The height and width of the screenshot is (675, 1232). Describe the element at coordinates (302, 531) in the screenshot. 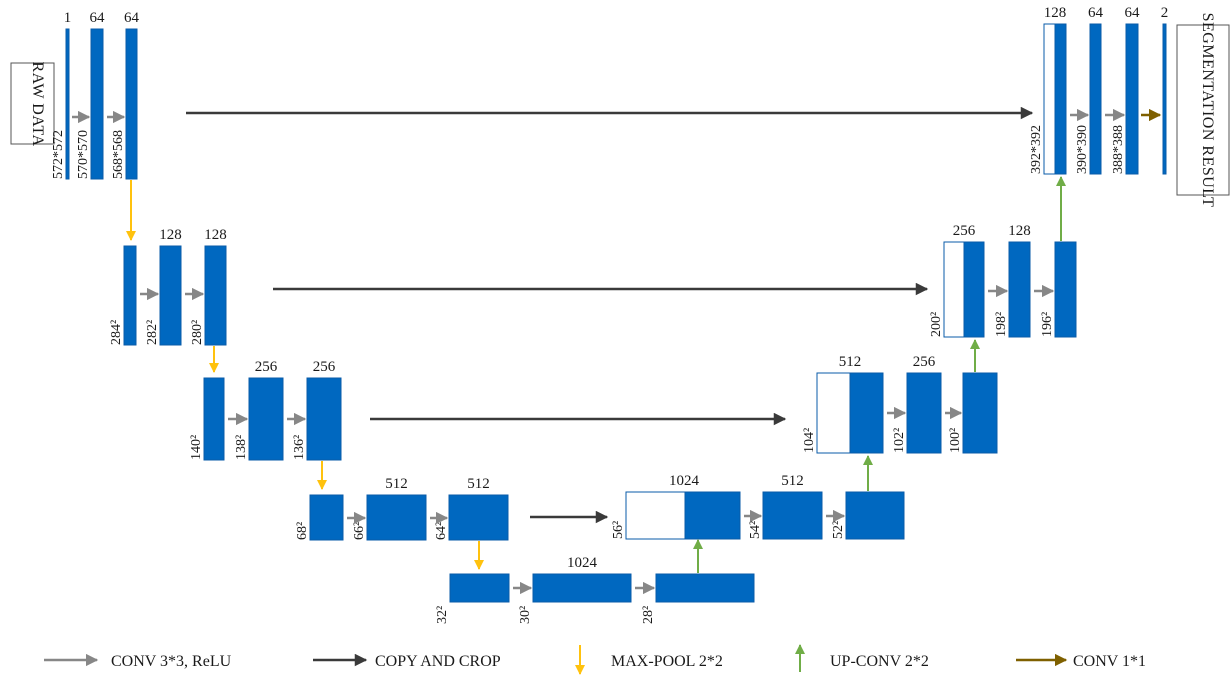

I see `size-label: 68²` at that location.